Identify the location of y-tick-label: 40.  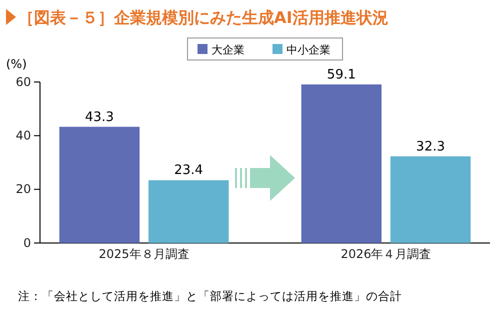
(23, 135).